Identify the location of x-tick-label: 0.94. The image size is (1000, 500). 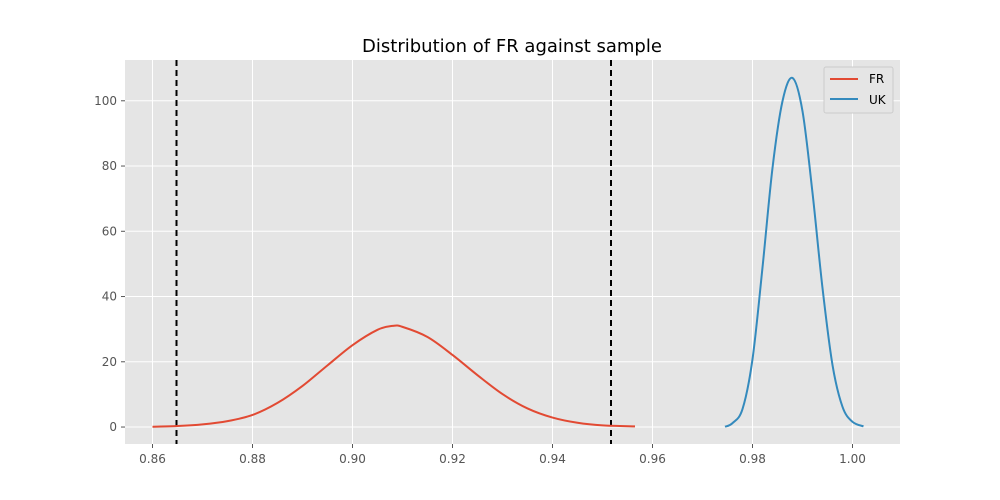
(552, 459).